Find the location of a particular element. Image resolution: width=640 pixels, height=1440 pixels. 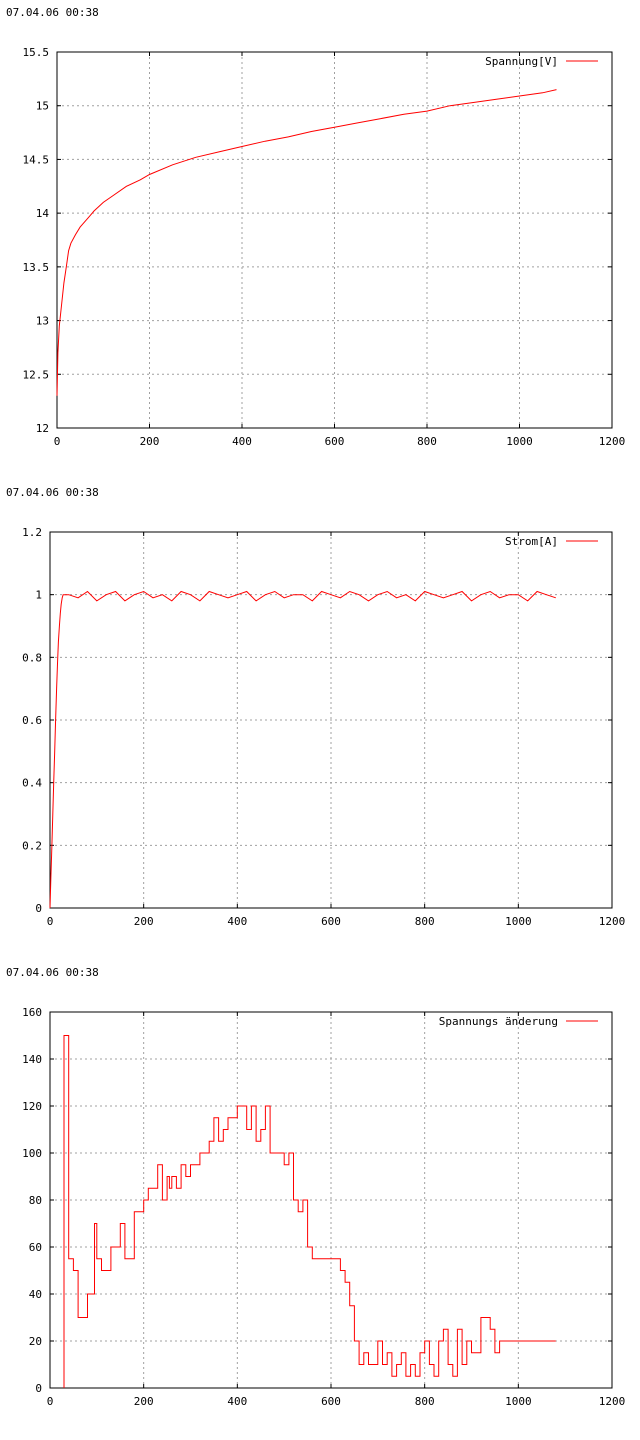

y-tick-label: 1 is located at coordinates (38, 595).